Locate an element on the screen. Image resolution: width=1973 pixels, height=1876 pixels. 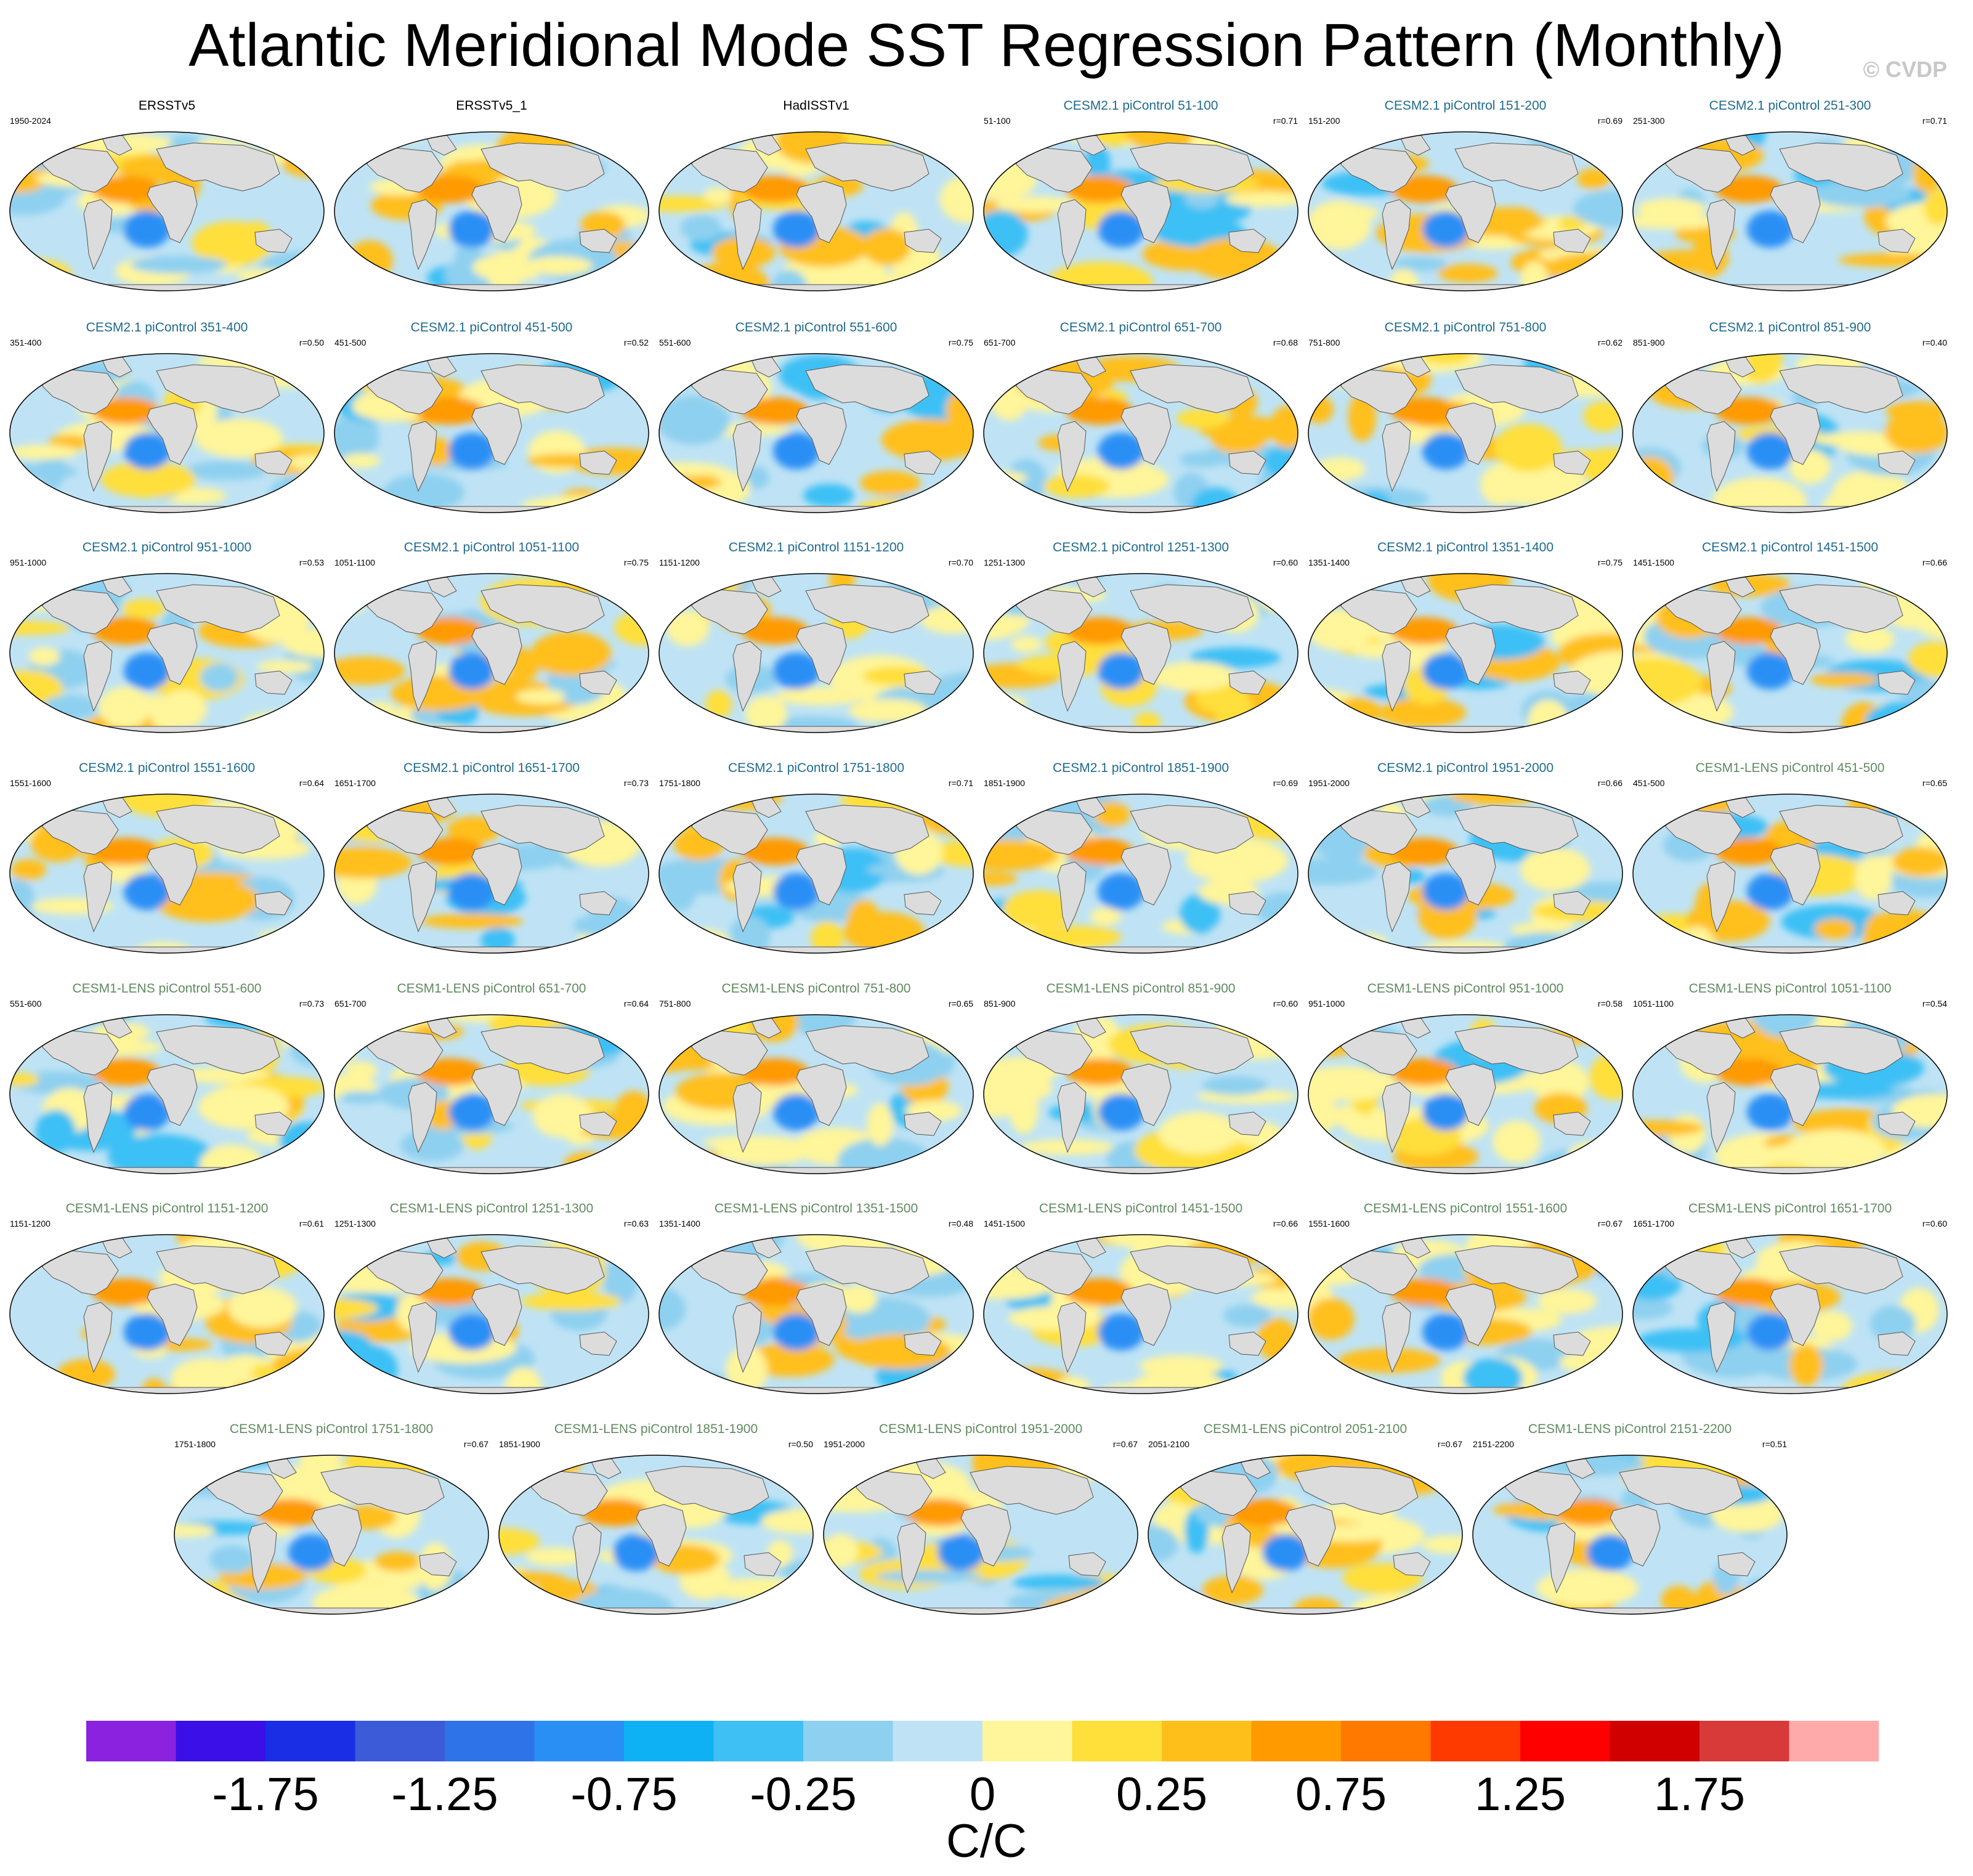
panel-pattern-correlation: r=0.52 is located at coordinates (636, 342).